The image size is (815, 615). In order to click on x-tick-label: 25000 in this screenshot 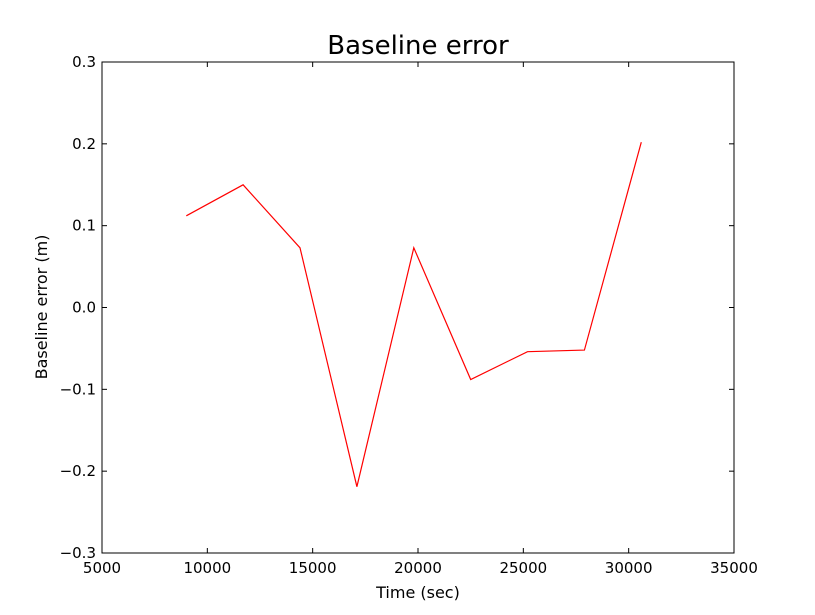, I will do `click(523, 568)`.